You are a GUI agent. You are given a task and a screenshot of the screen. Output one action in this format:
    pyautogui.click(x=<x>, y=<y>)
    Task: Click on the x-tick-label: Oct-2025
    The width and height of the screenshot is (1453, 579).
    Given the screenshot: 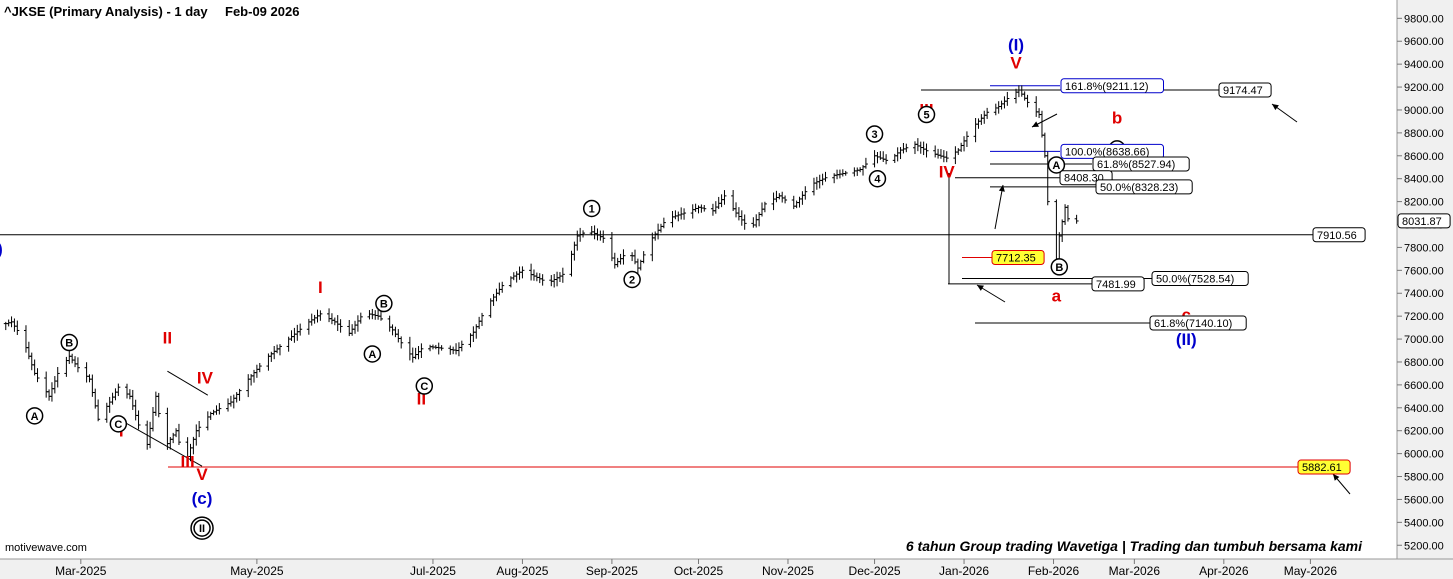 What is the action you would take?
    pyautogui.click(x=699, y=571)
    